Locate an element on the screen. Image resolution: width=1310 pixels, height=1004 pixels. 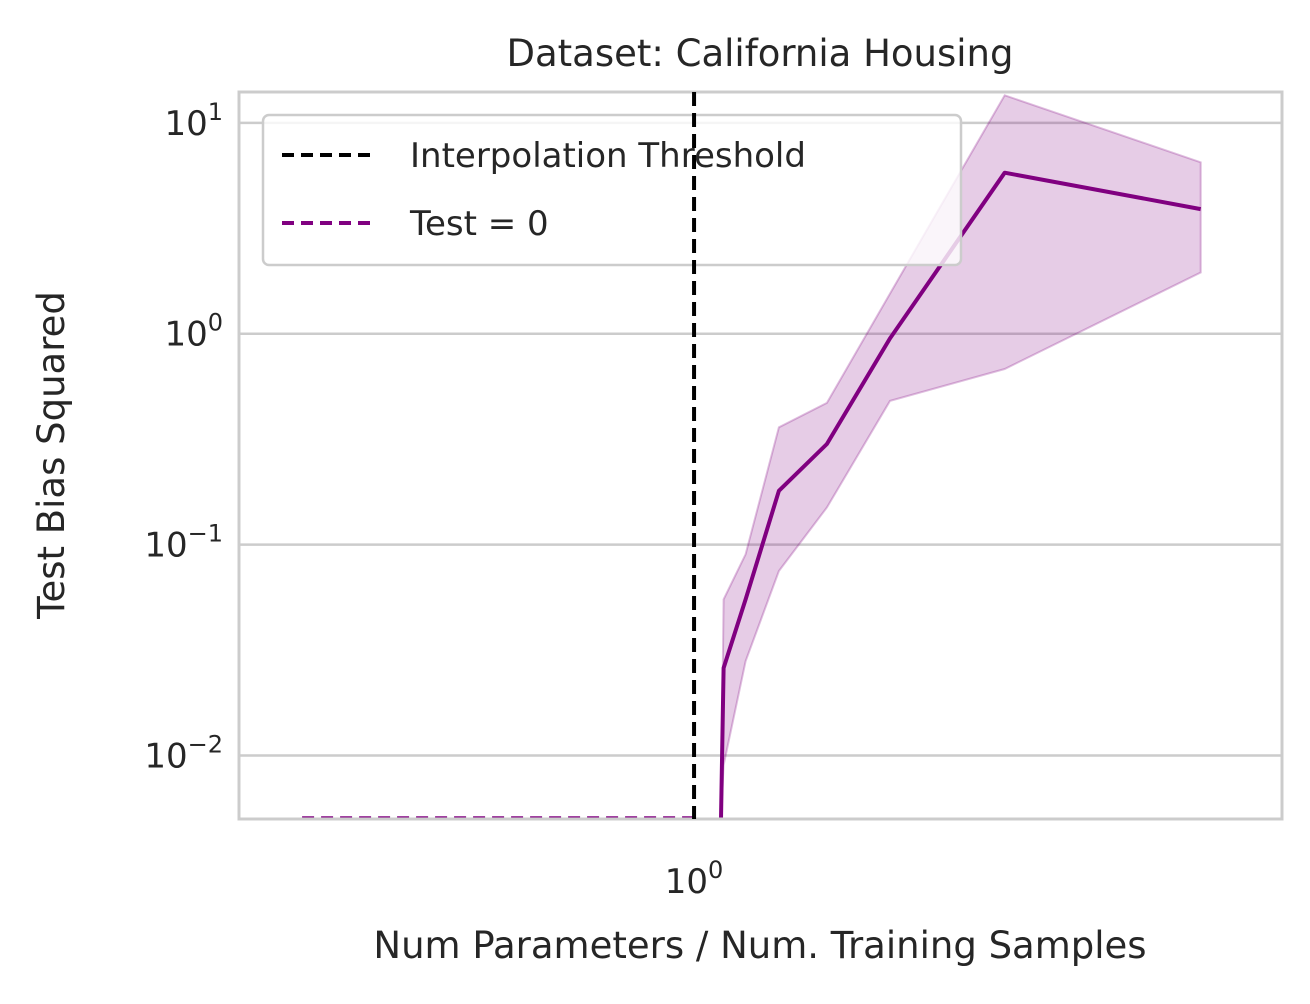
legend-box is located at coordinates (612, 190).